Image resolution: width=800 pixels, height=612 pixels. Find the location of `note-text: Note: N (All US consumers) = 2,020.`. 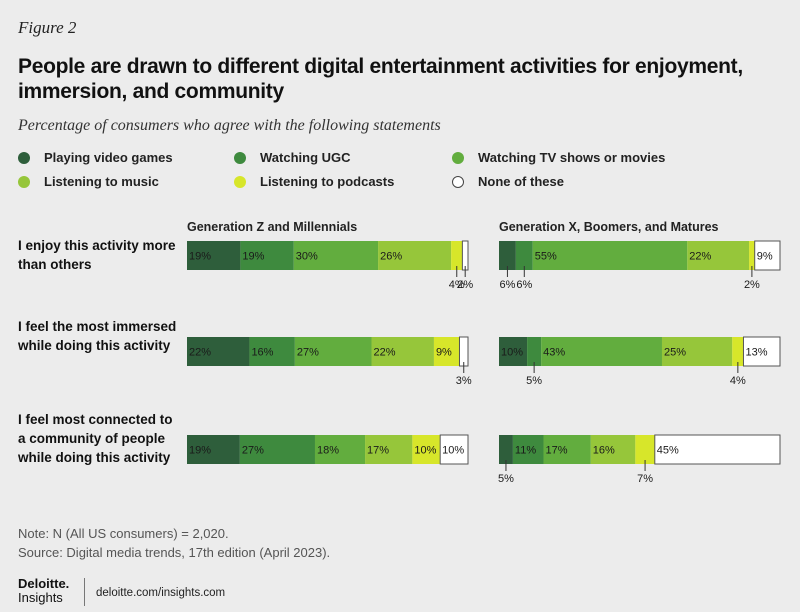

note-text: Note: N (All US consumers) = 2,020. is located at coordinates (123, 533).